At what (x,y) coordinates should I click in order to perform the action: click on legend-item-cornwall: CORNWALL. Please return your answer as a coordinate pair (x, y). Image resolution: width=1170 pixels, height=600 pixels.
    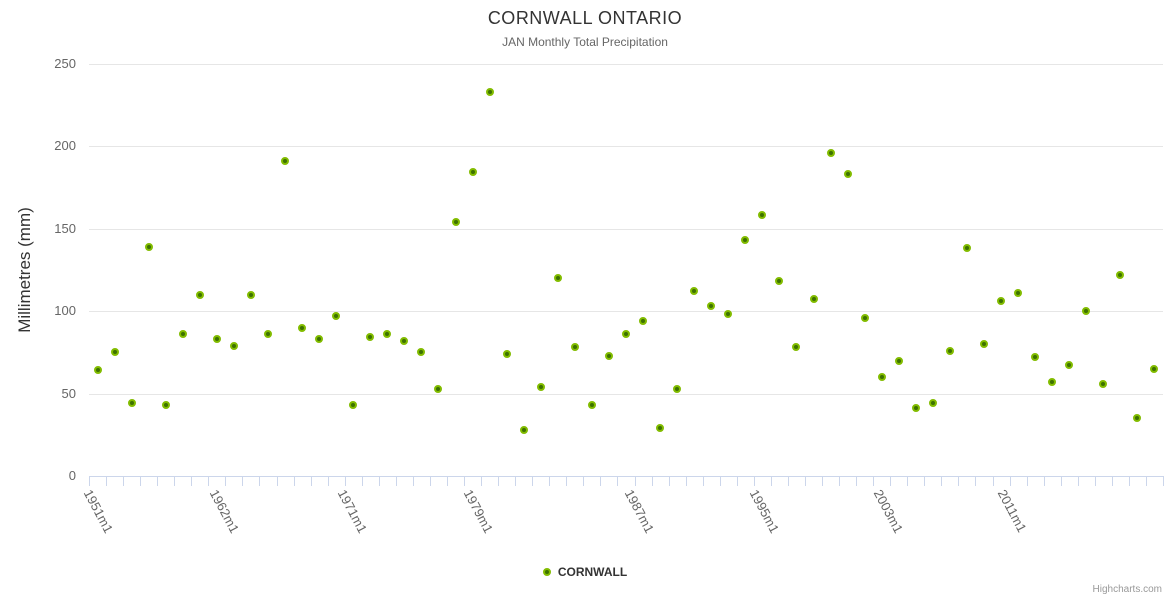
    Looking at the image, I should click on (585, 572).